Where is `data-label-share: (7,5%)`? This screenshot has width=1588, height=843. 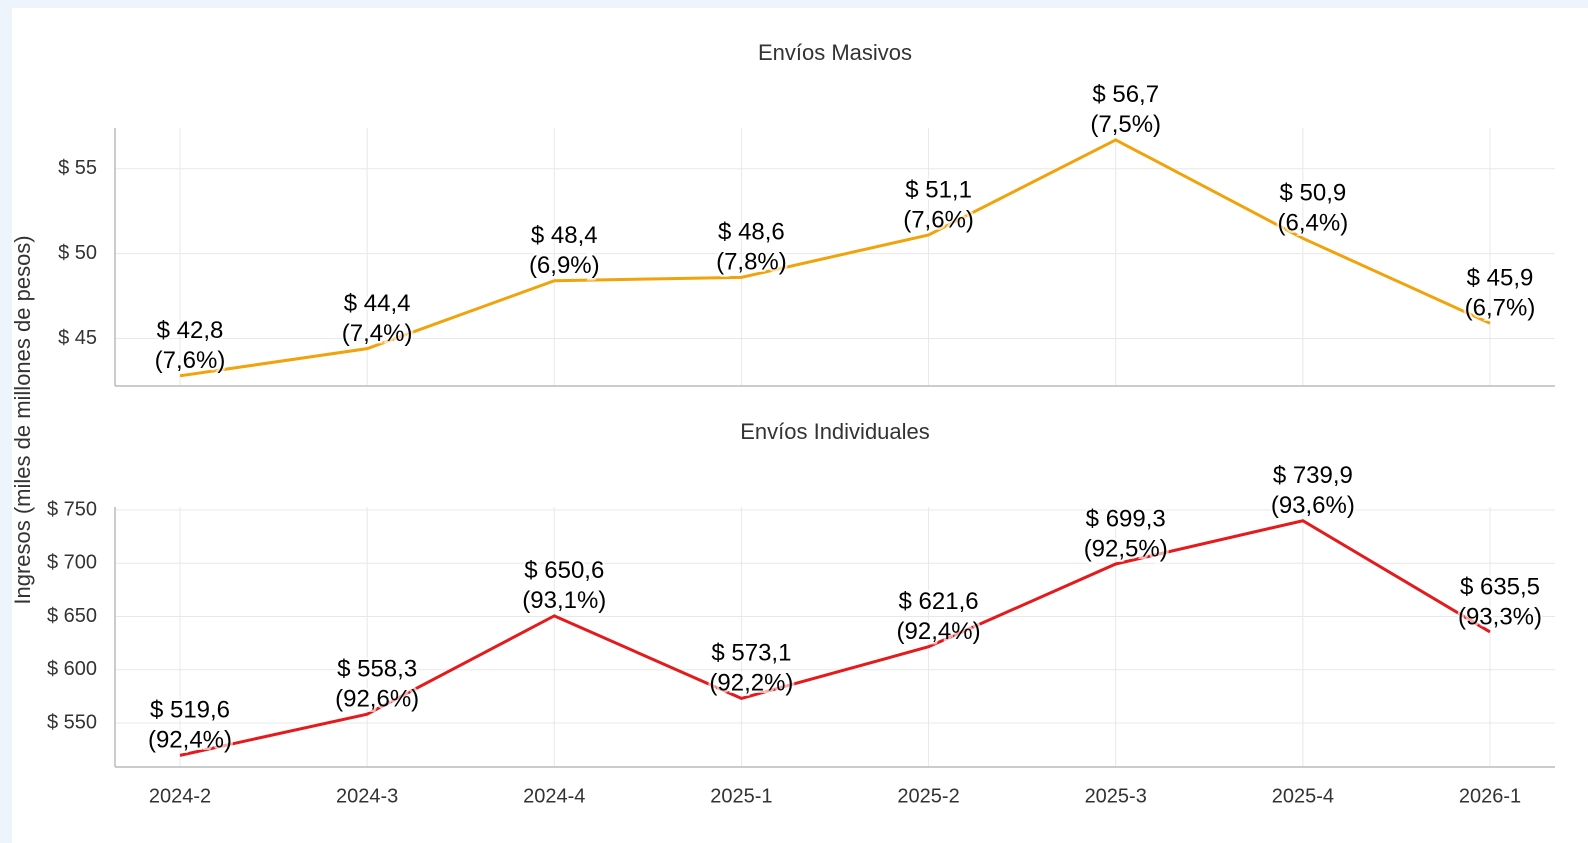
data-label-share: (7,5%) is located at coordinates (1125, 124).